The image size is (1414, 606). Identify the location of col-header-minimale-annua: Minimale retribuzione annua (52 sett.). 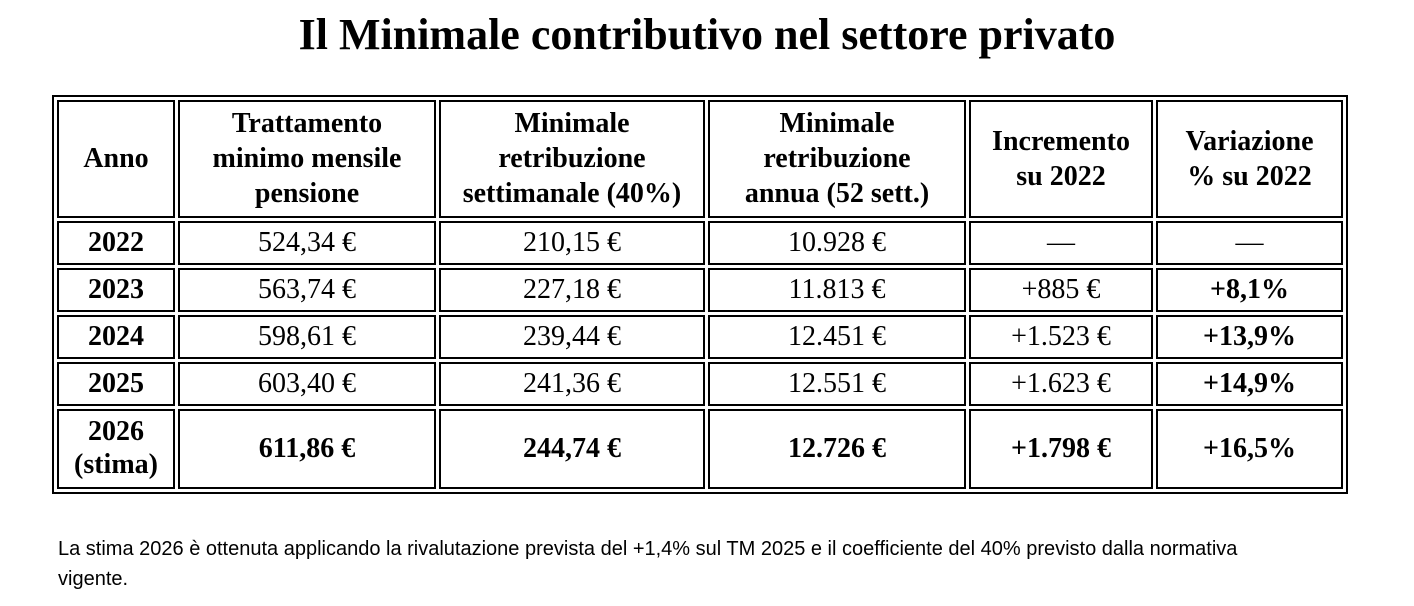
(837, 158).